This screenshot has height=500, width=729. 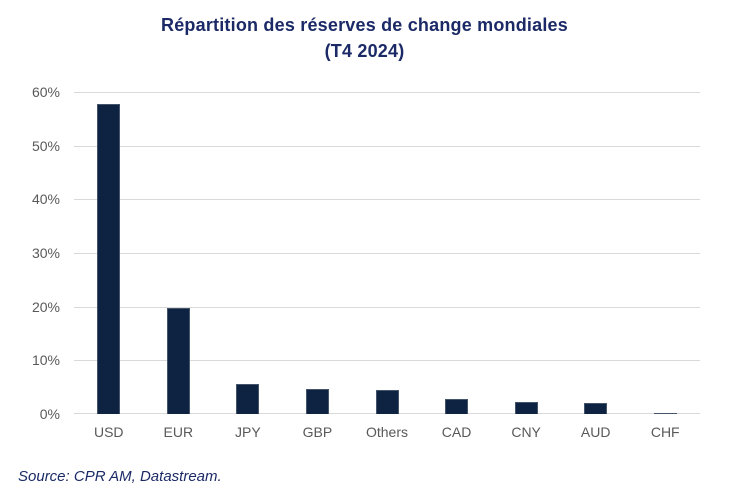 I want to click on bar-others, so click(x=387, y=402).